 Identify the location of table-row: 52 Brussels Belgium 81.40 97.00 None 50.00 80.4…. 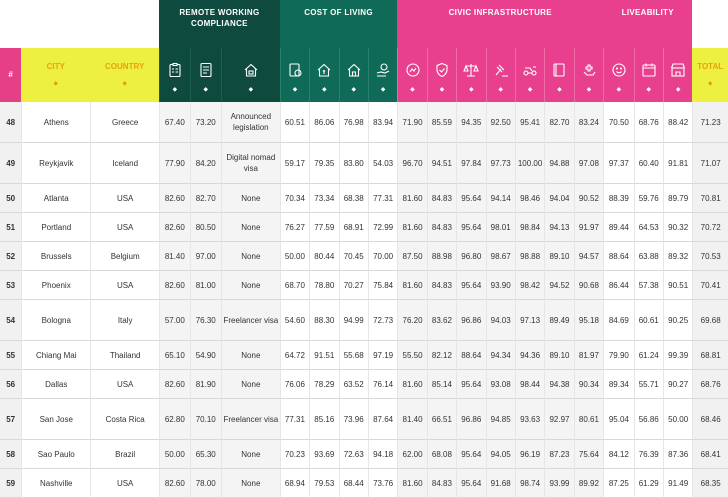
(364, 256).